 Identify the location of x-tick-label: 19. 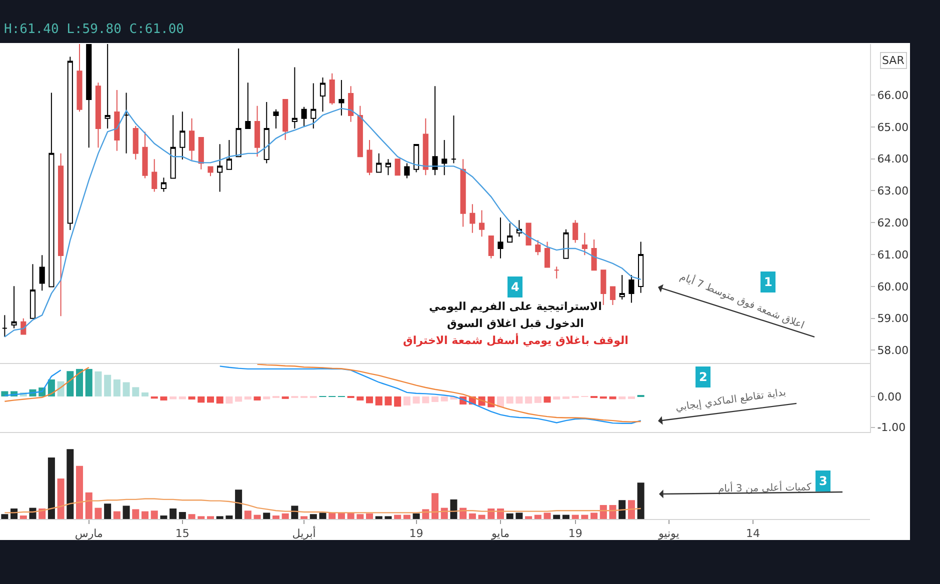
(575, 533).